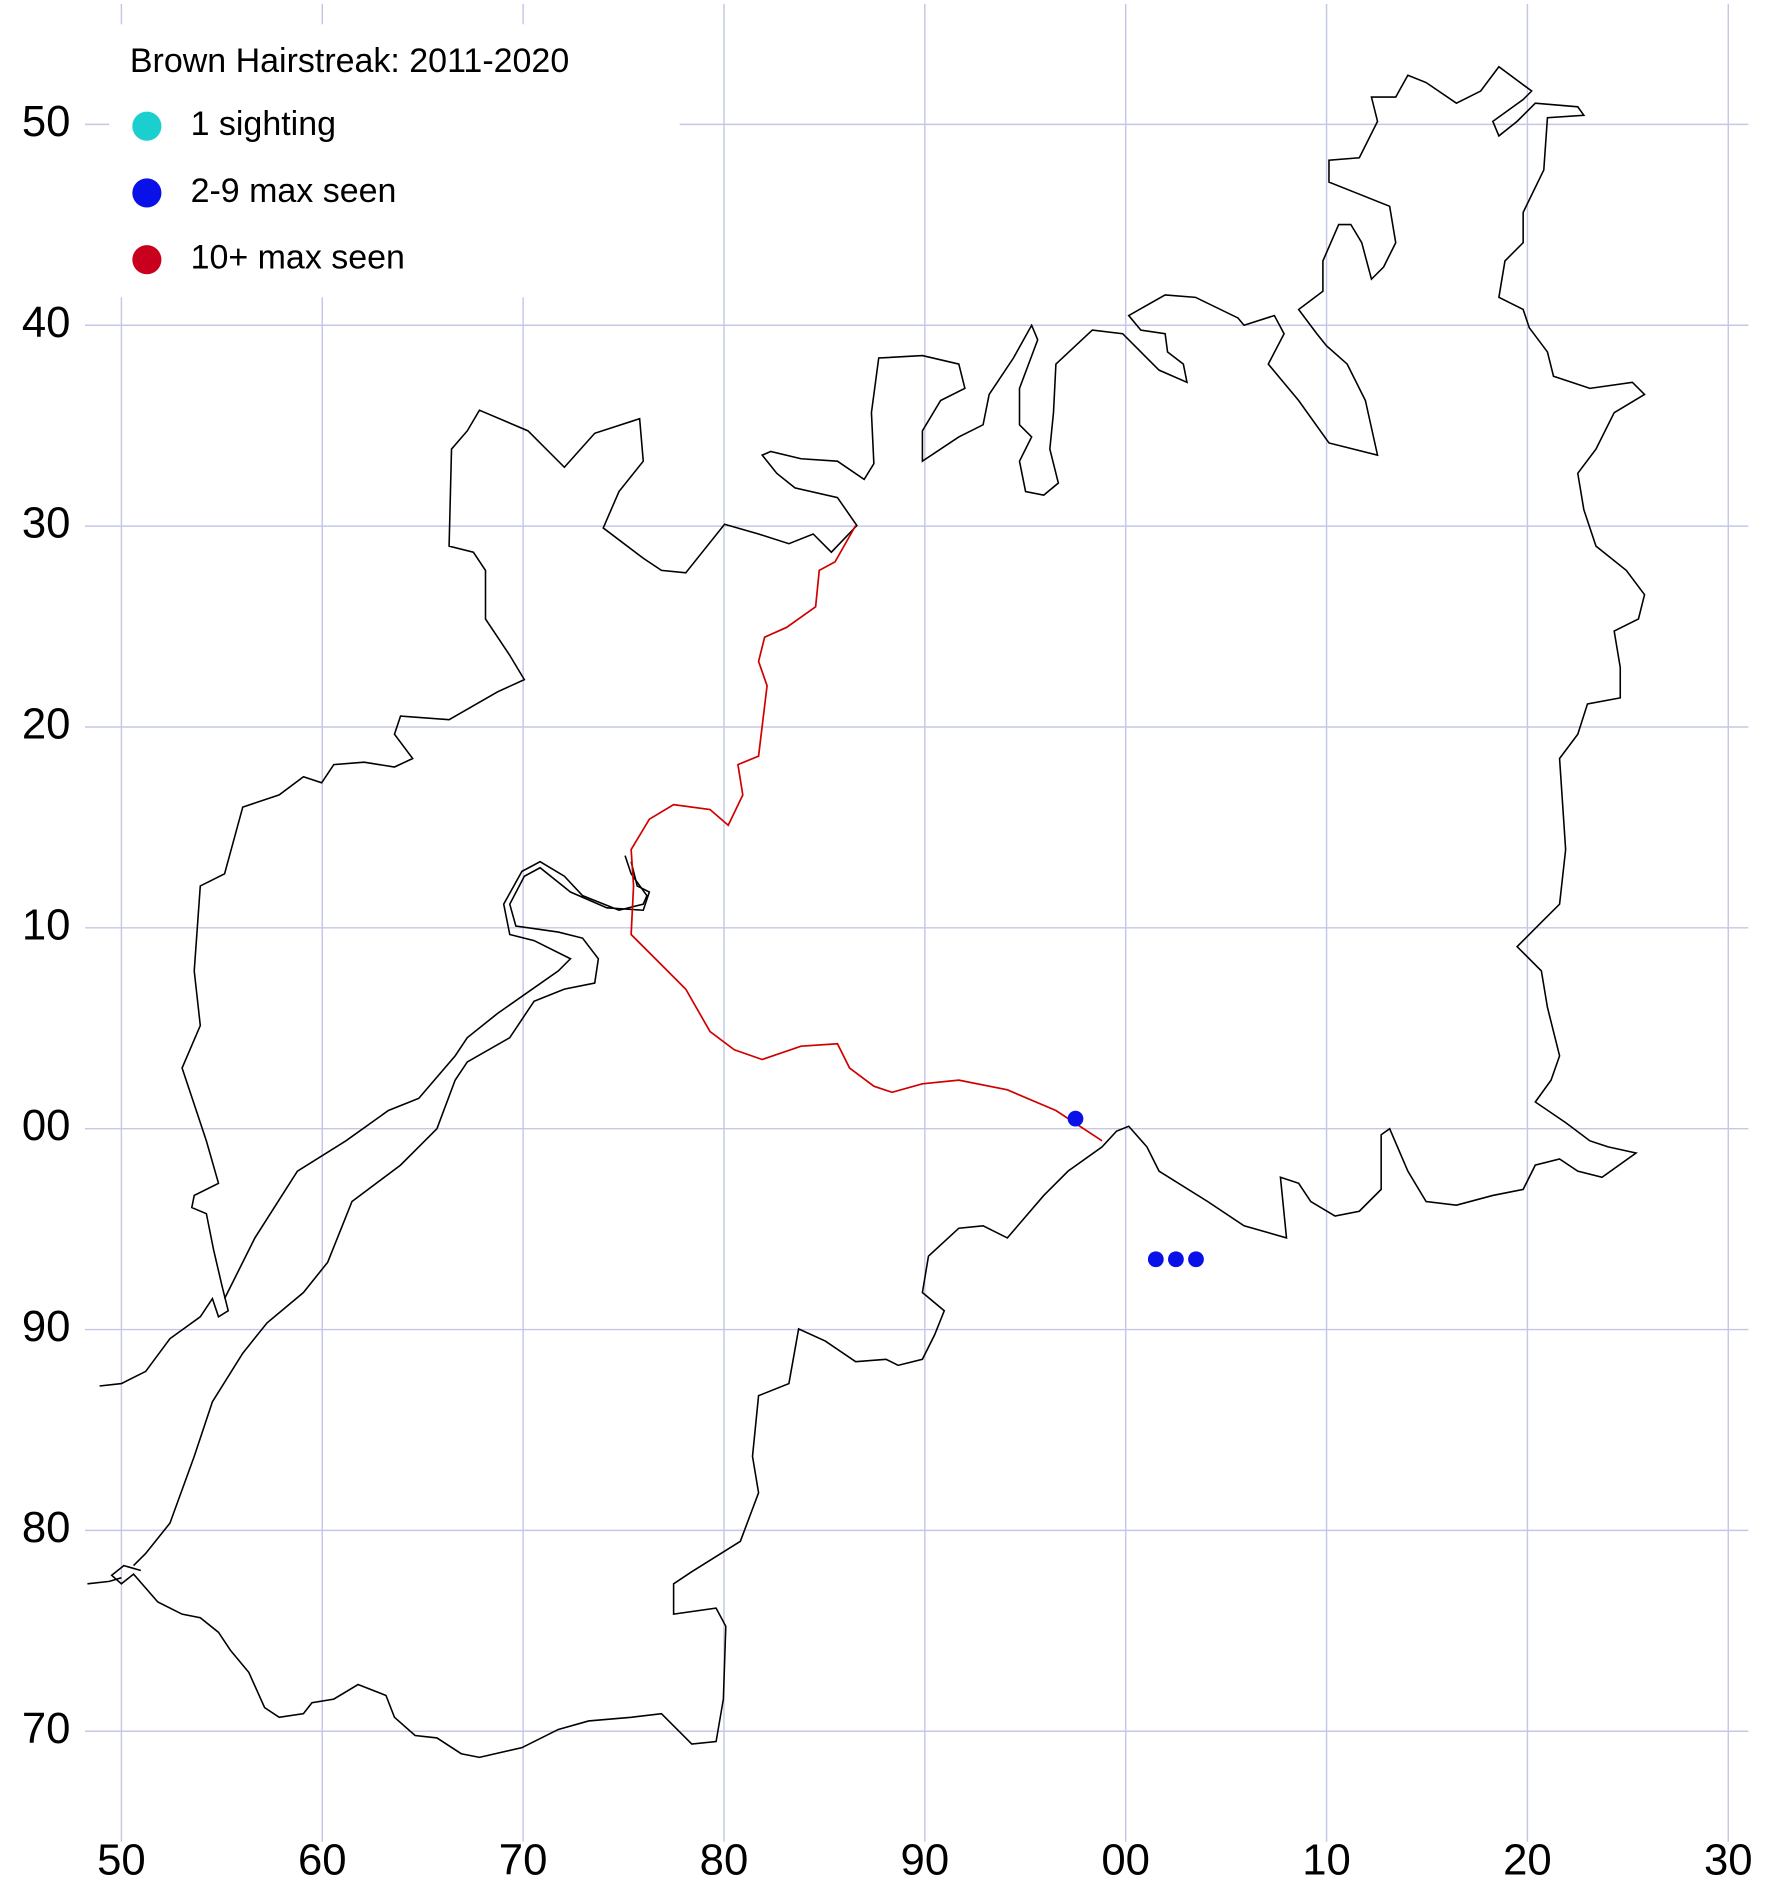 This screenshot has height=1886, width=1772. What do you see at coordinates (46, 924) in the screenshot?
I see `y-tick-label: 10` at bounding box center [46, 924].